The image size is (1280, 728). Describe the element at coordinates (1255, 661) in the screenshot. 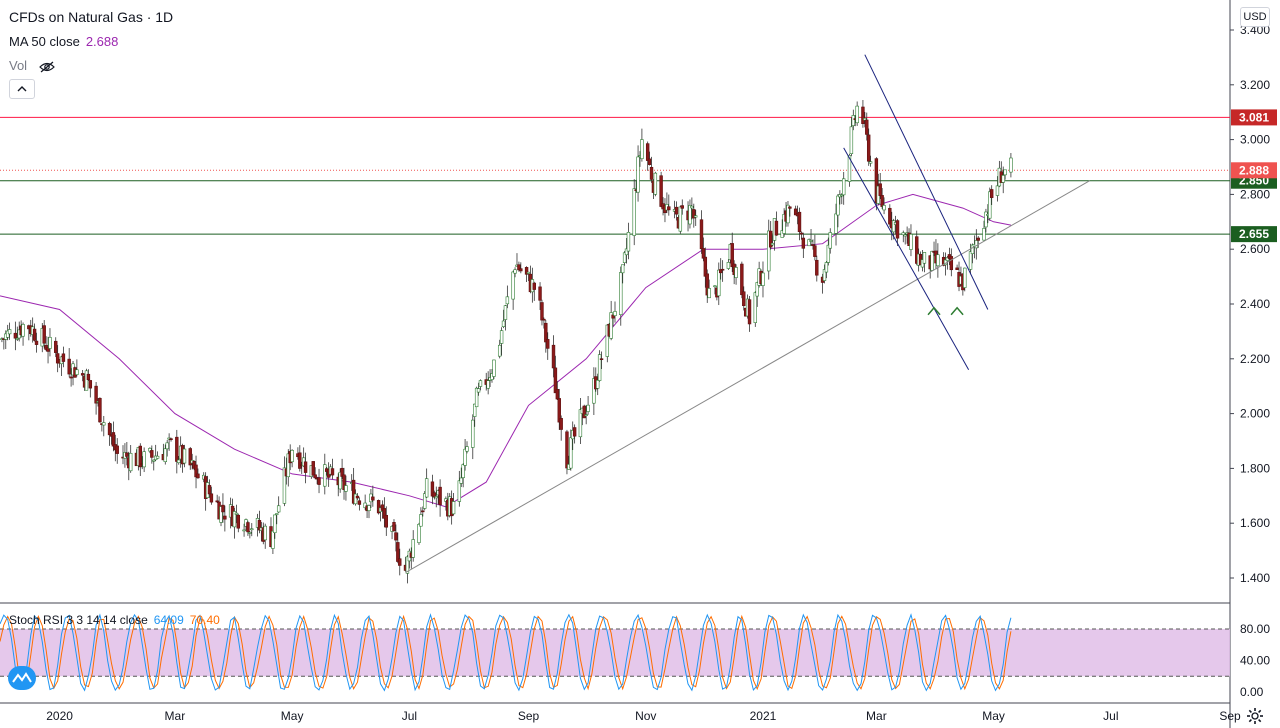

I see `stoch-tick-label: 40.00` at that location.